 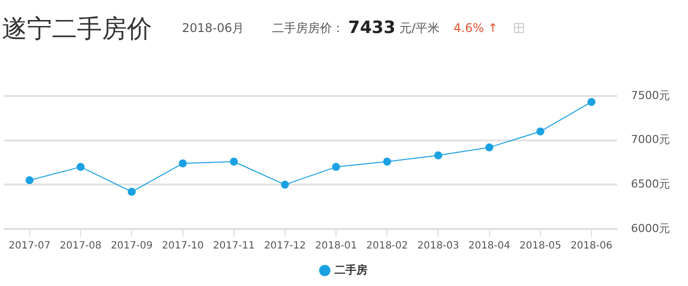 I want to click on x-tick-label: 2018-02, so click(x=387, y=246).